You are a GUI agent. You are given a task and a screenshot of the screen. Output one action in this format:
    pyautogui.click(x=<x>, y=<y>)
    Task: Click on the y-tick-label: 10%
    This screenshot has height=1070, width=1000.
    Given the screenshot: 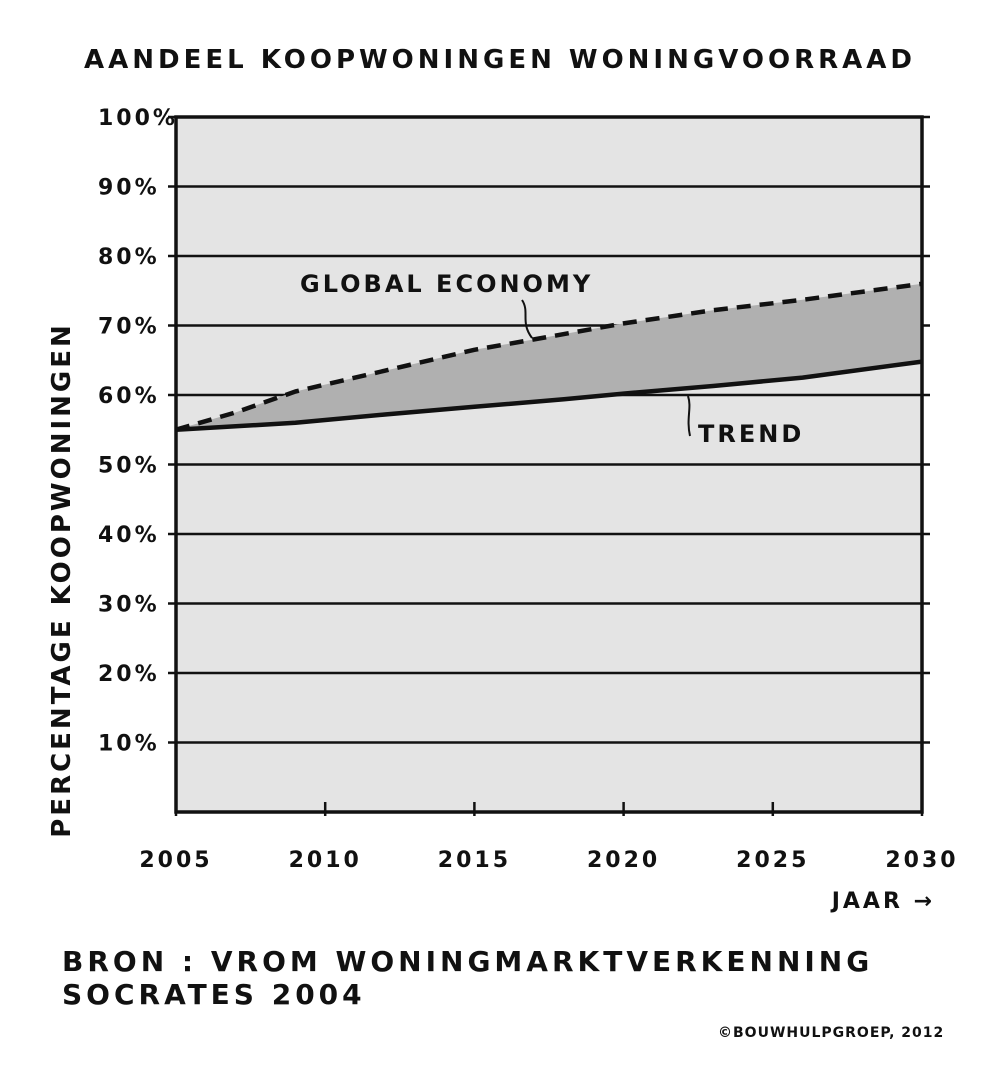 What is the action you would take?
    pyautogui.click(x=129, y=744)
    